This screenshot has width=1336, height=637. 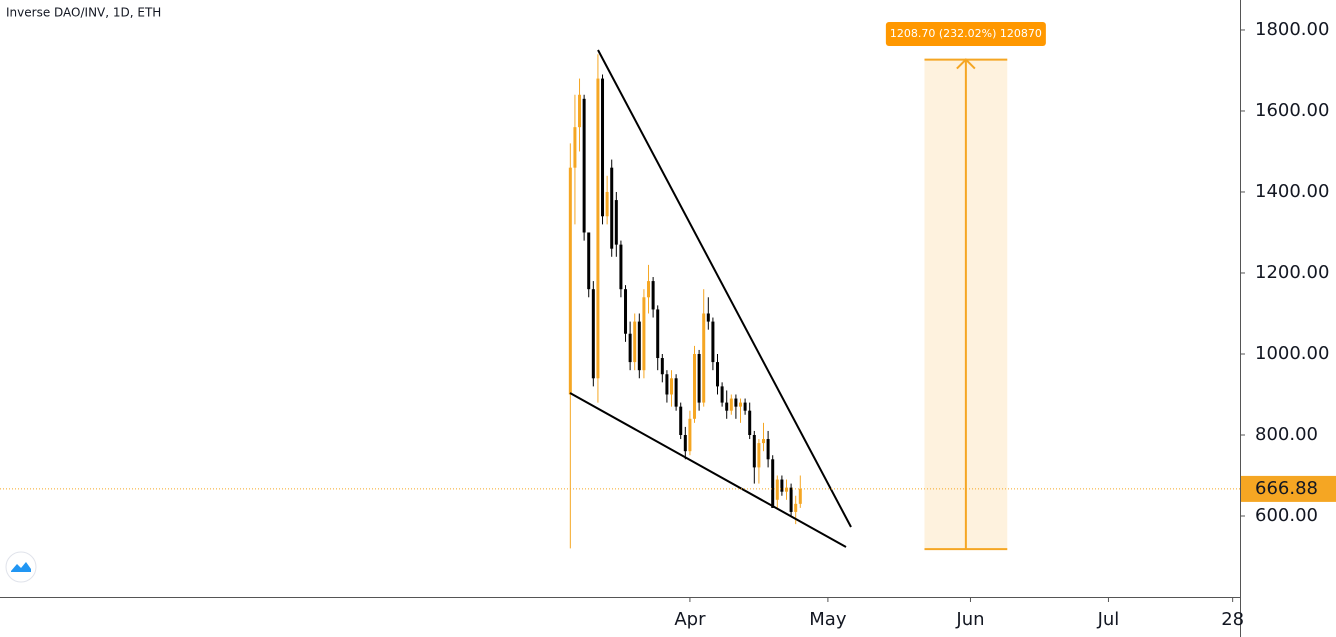 I want to click on x-tick-label: 28, so click(x=1232, y=619).